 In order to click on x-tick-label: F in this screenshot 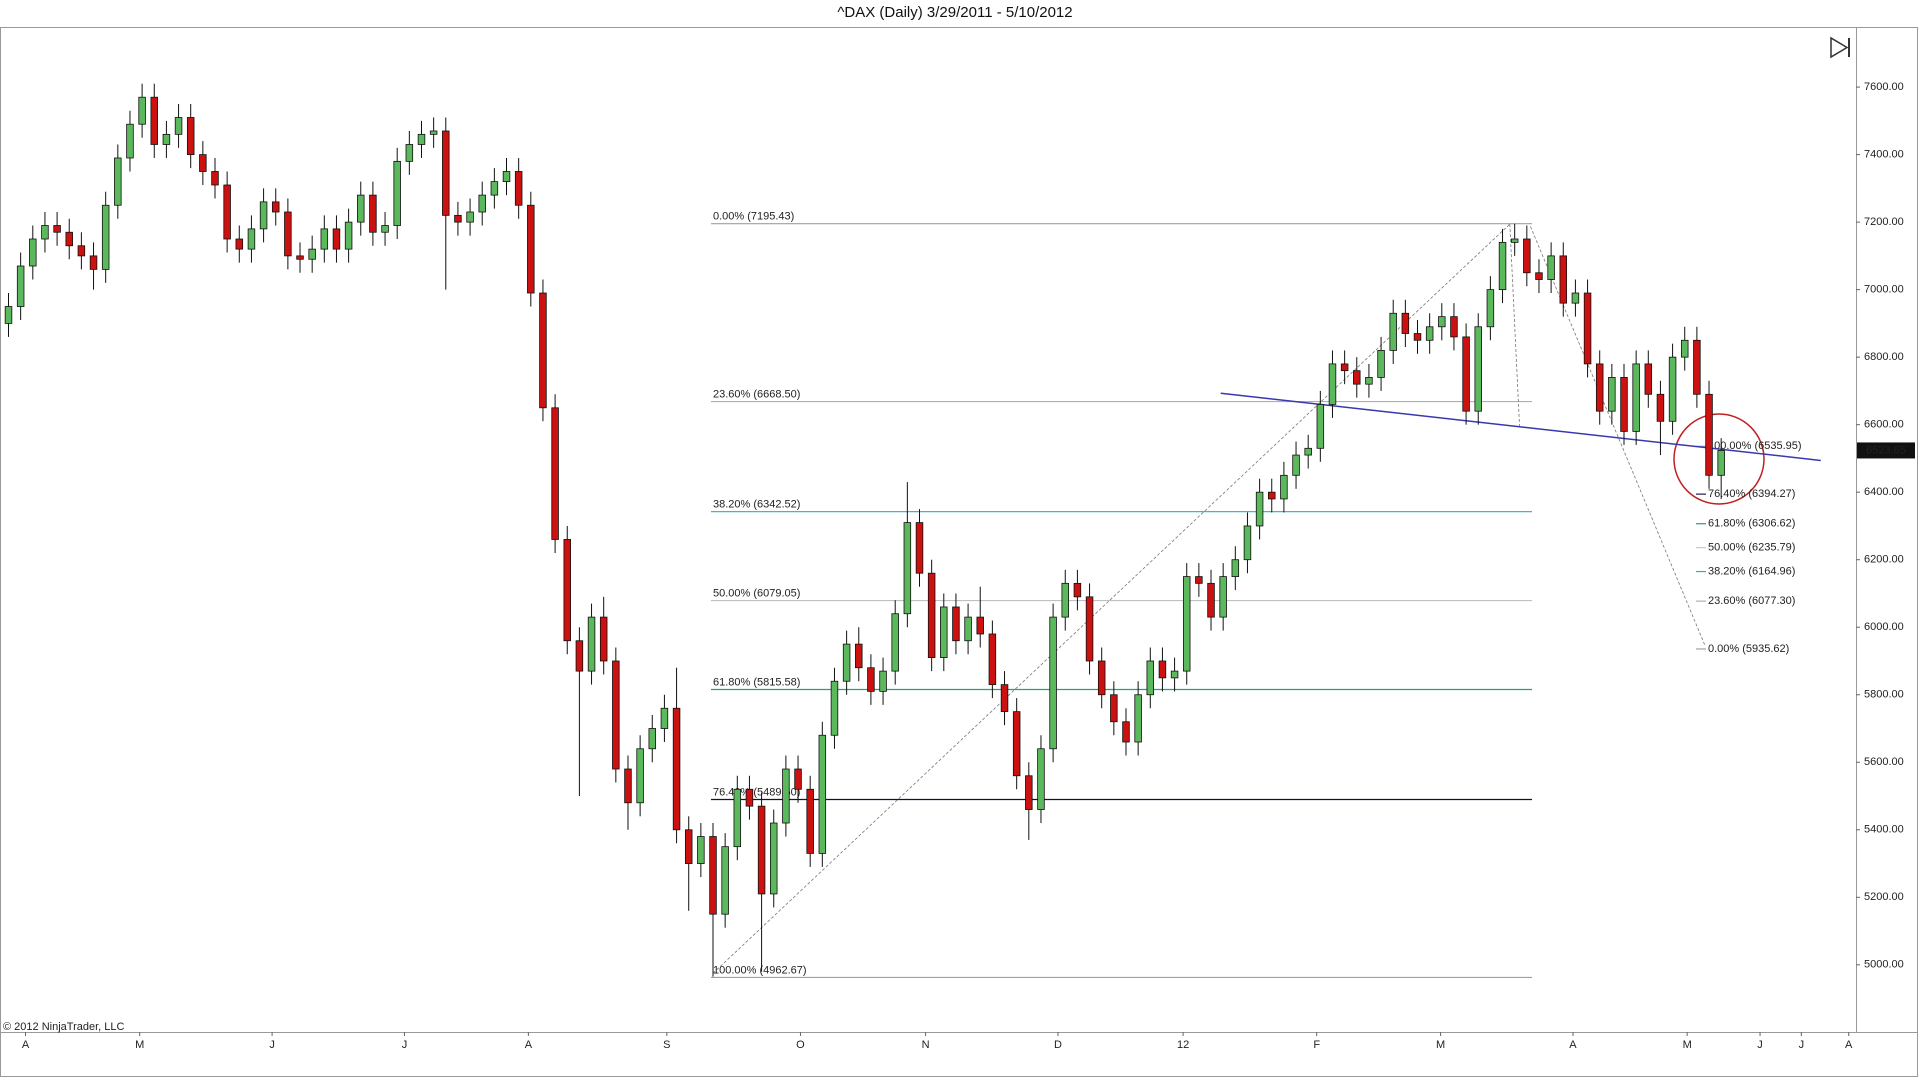, I will do `click(1316, 1045)`.